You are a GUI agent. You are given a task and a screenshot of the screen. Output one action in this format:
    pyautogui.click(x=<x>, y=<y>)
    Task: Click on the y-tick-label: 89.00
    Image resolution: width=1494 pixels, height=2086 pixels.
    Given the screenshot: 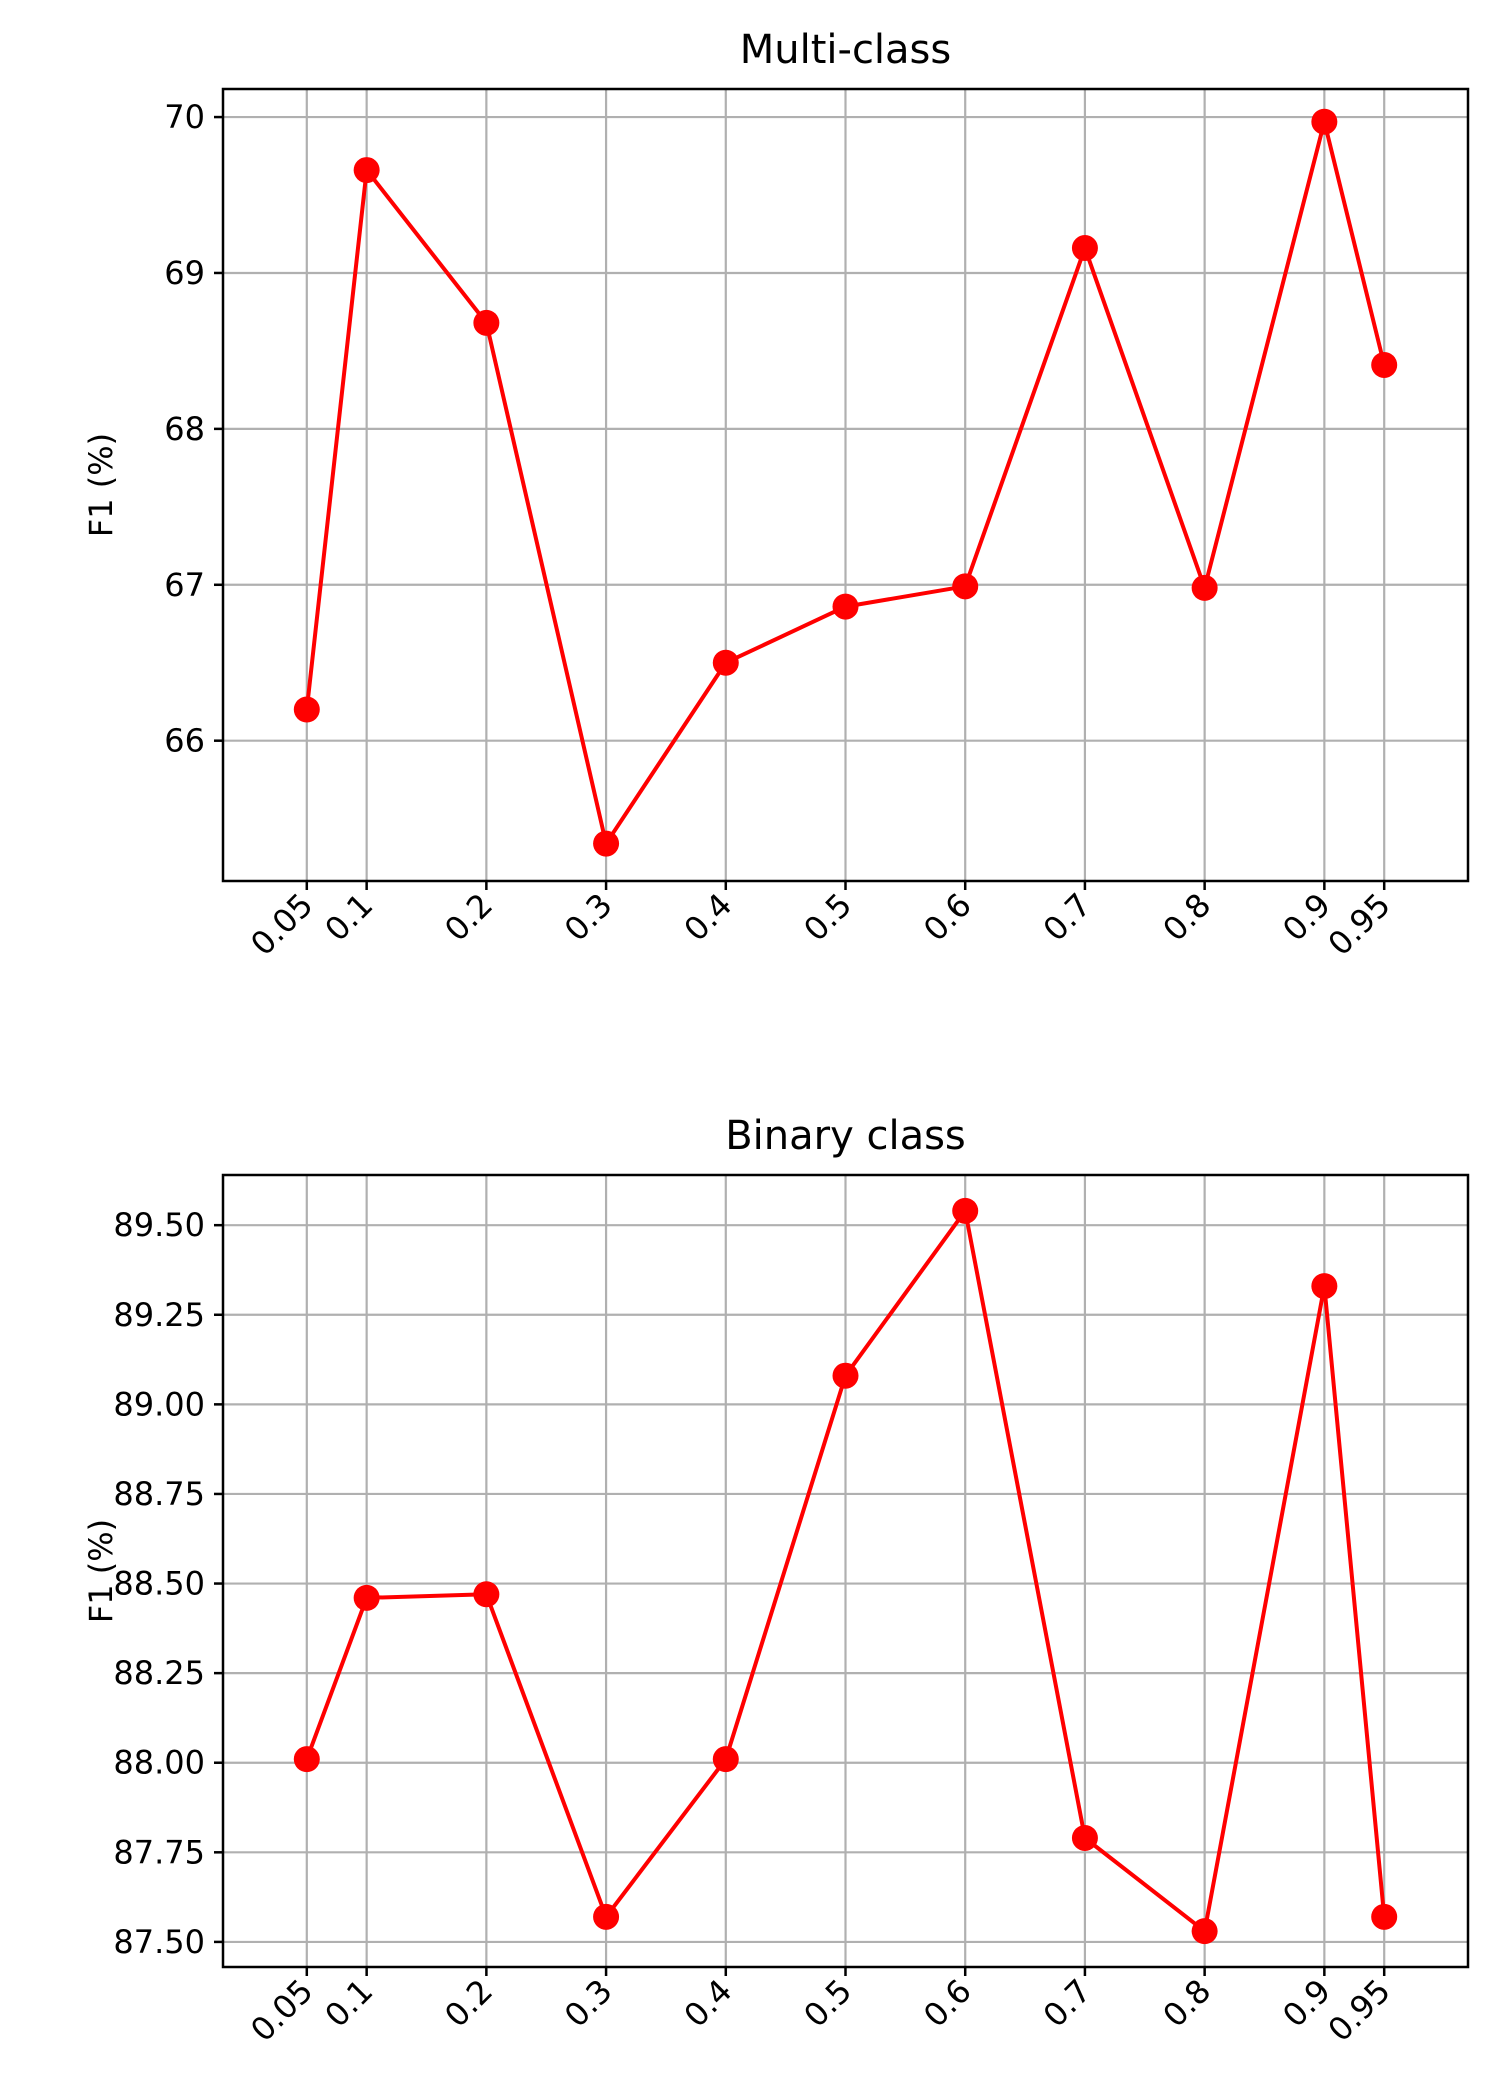 What is the action you would take?
    pyautogui.click(x=159, y=1404)
    